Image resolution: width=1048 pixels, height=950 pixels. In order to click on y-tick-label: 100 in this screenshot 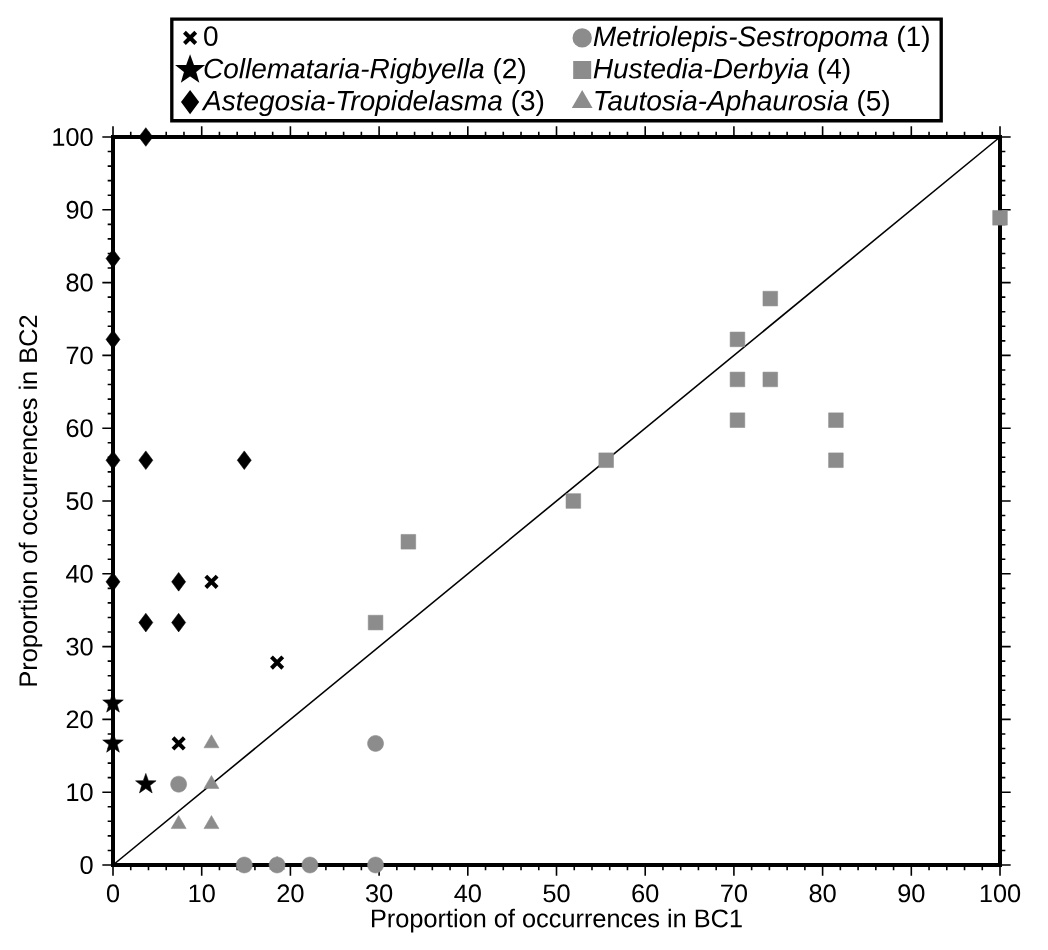, I will do `click(73, 137)`.